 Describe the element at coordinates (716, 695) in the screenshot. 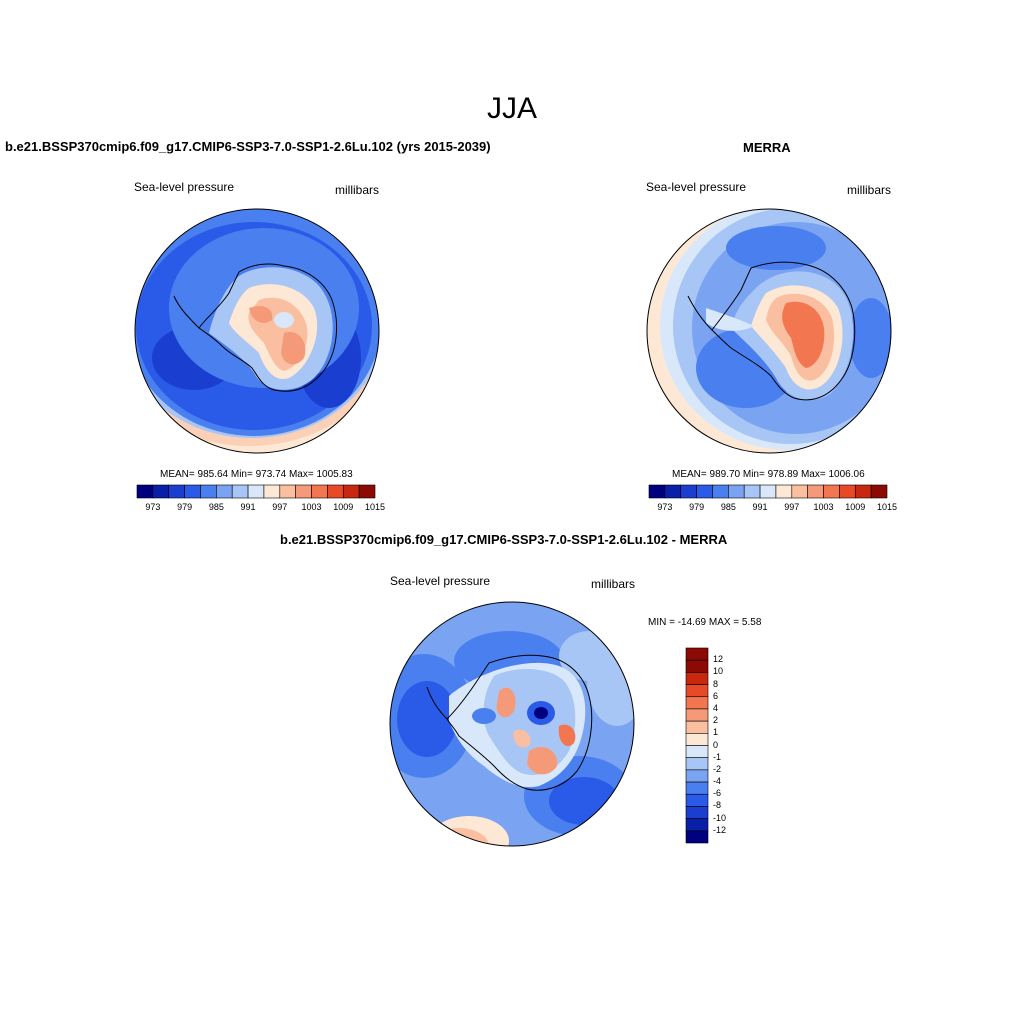

I see `colorbar-tick-label: 6` at that location.